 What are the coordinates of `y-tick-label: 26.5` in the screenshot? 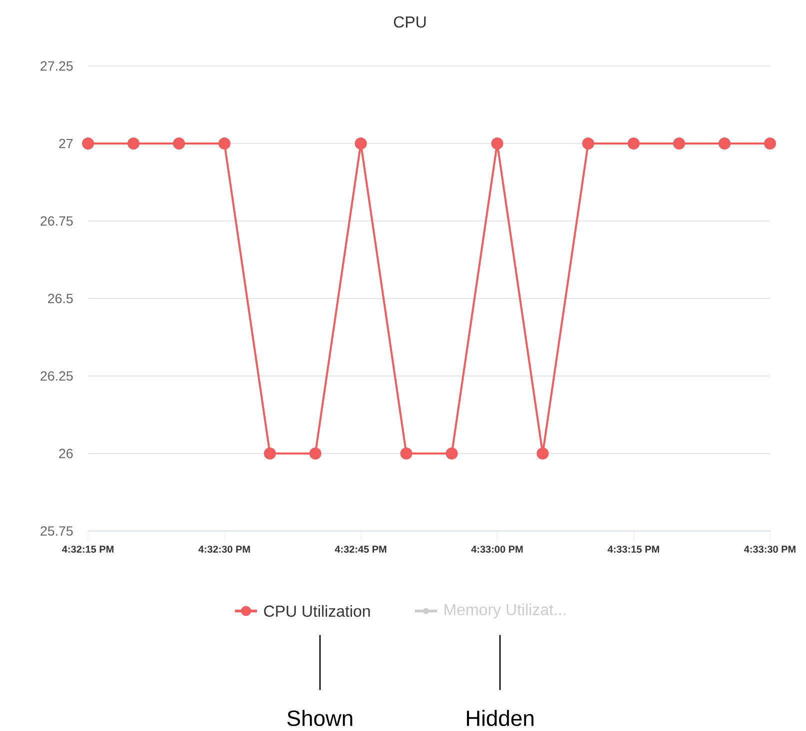 It's located at (60, 299).